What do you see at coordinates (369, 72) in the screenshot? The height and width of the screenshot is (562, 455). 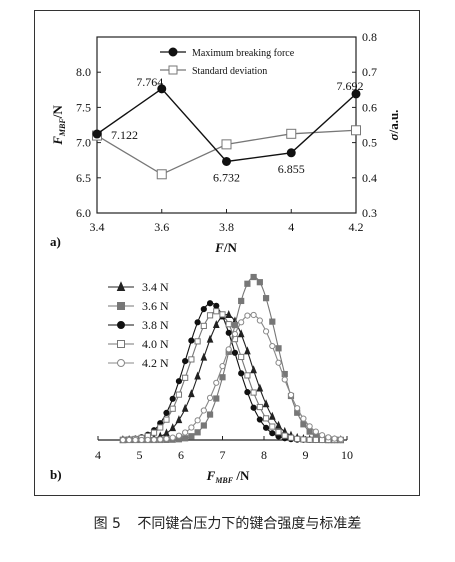 I see `panel-a-y-right-tick-label: 0.7` at bounding box center [369, 72].